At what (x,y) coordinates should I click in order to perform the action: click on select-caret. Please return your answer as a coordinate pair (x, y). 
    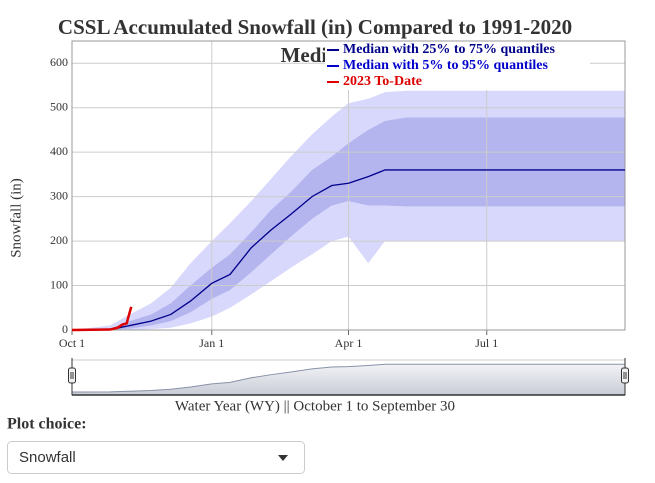
    Looking at the image, I should click on (283, 458).